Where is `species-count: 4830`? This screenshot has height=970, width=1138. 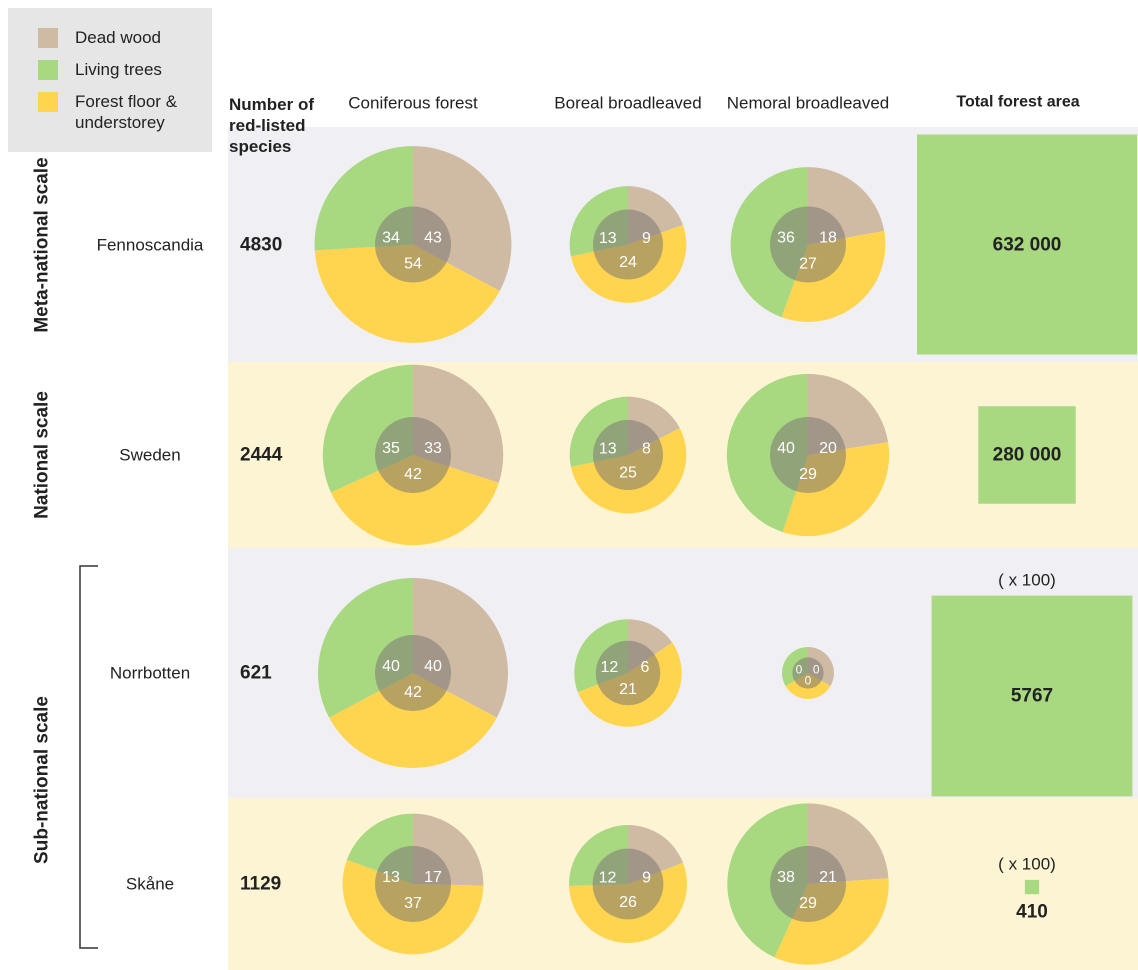
species-count: 4830 is located at coordinates (261, 244).